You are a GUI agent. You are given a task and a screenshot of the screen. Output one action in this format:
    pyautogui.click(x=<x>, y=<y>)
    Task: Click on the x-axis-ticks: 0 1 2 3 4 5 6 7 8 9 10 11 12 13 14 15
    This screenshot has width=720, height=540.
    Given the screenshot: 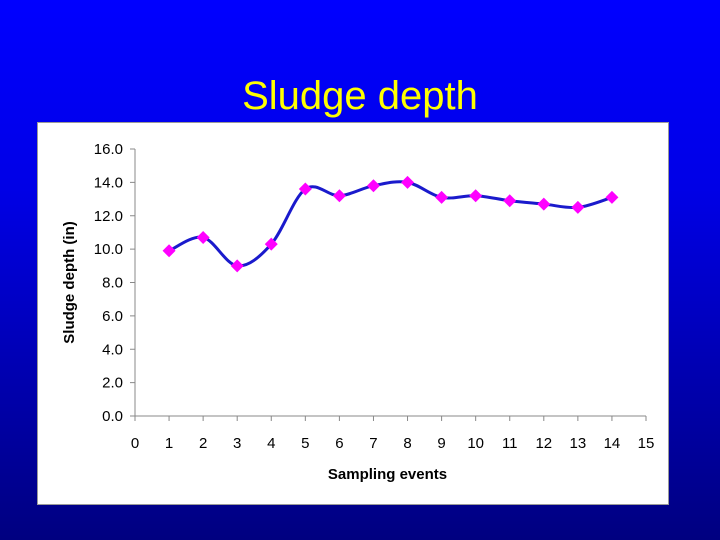 What is the action you would take?
    pyautogui.click(x=393, y=434)
    